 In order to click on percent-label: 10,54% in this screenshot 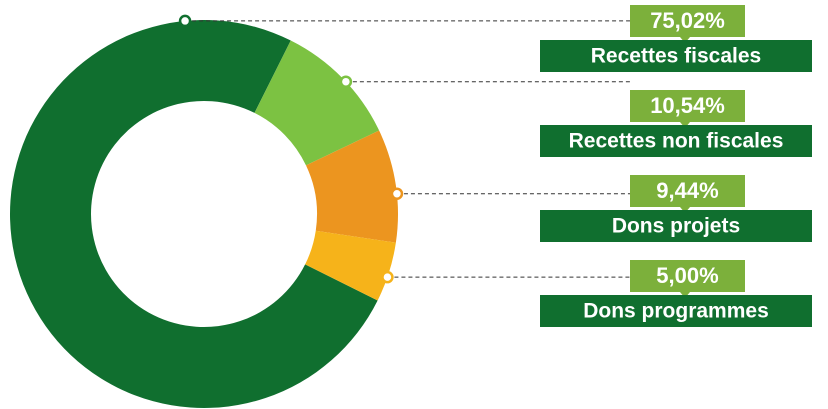, I will do `click(687, 105)`.